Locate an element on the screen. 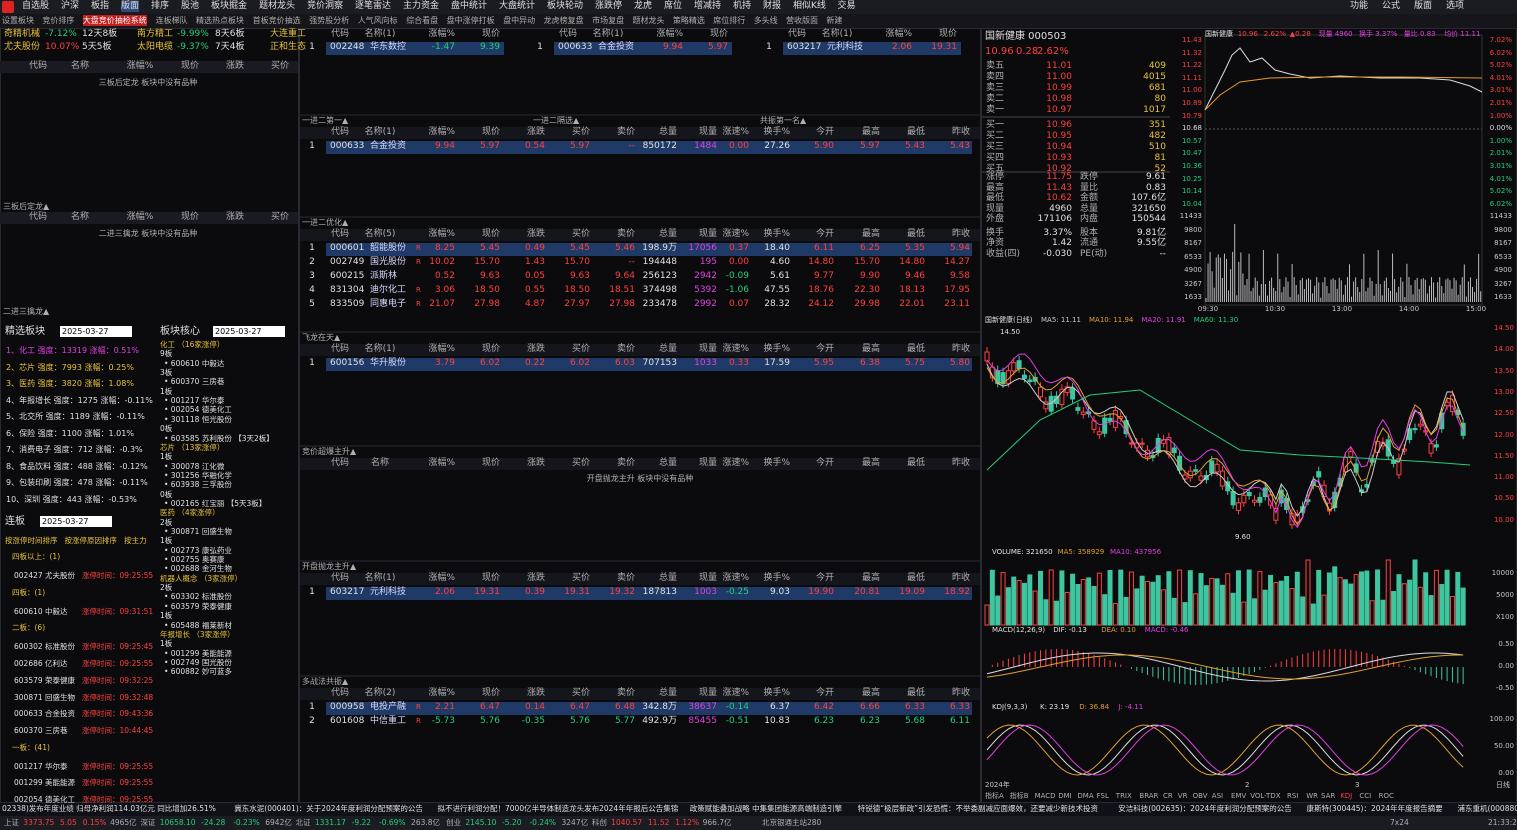 This screenshot has height=830, width=1517. tab: 市场复盘 is located at coordinates (608, 20).